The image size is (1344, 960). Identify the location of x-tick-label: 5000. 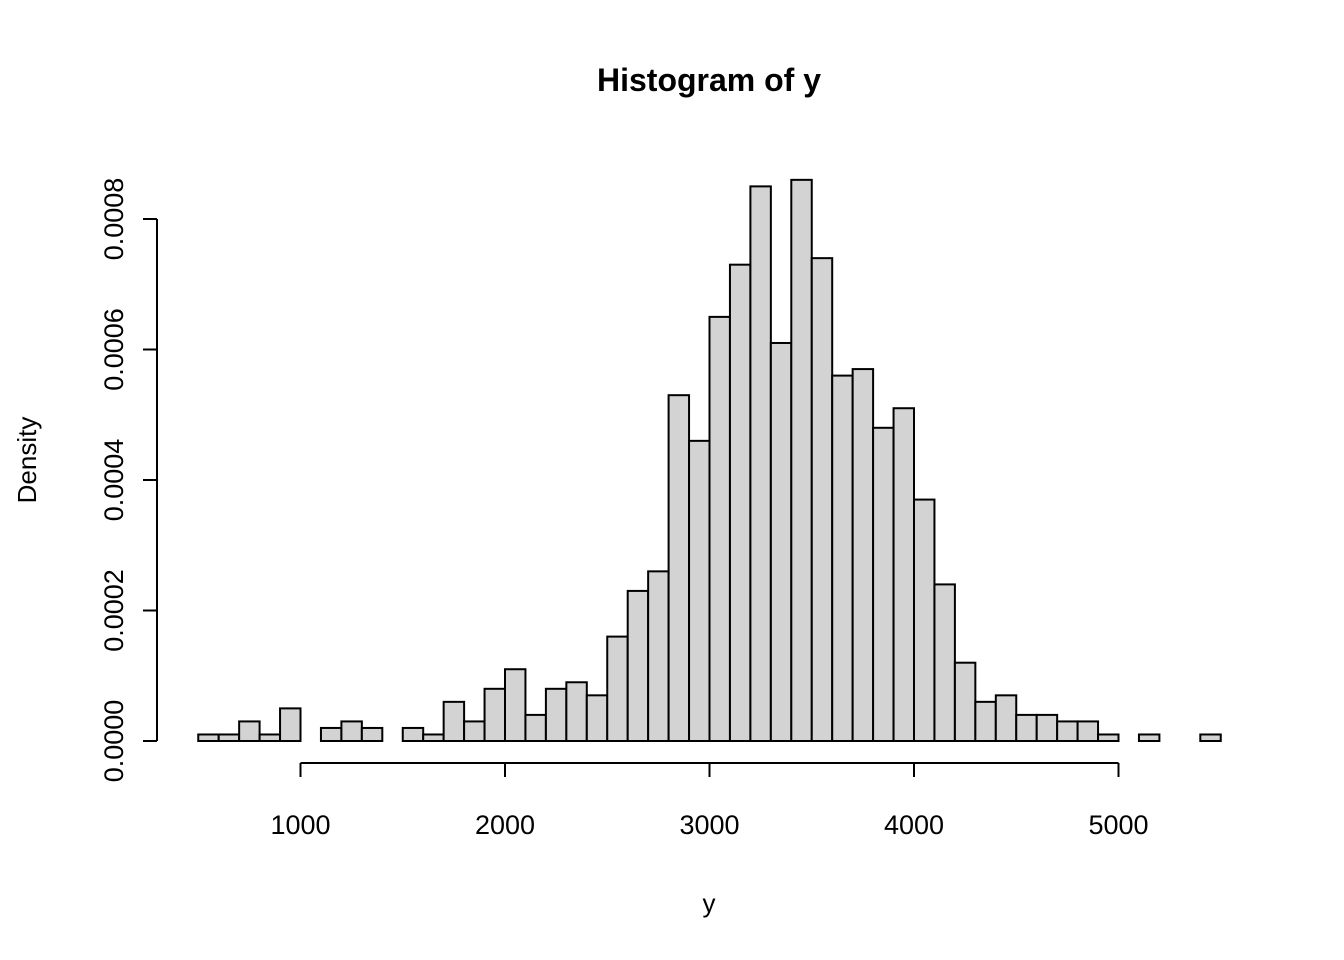
(1118, 825).